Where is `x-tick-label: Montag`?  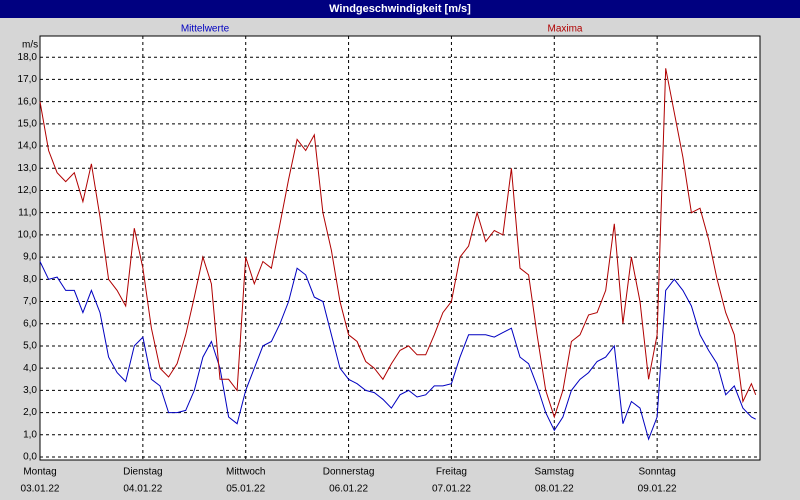 x-tick-label: Montag is located at coordinates (39, 472).